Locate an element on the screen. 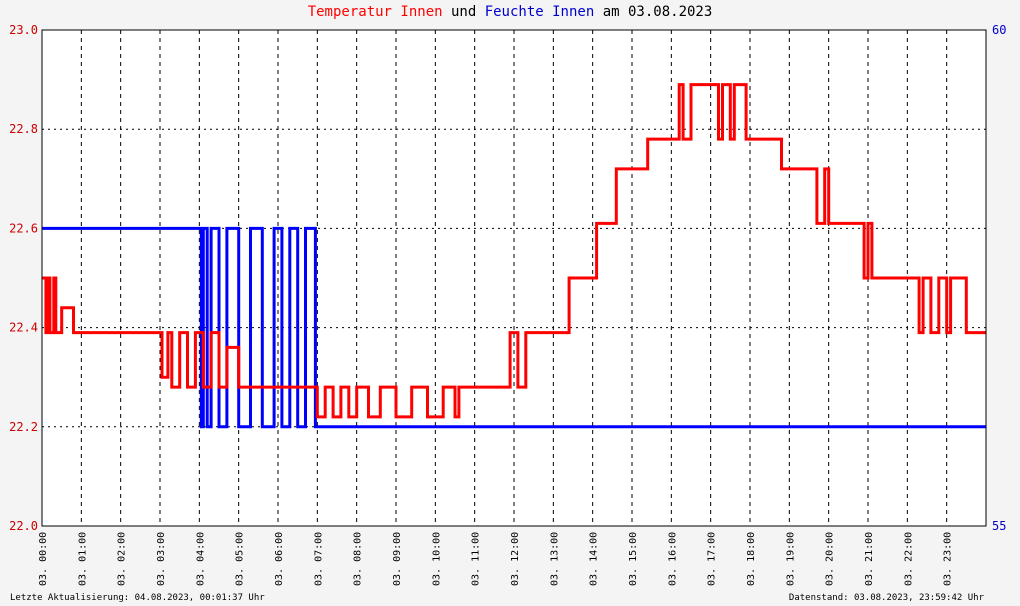 The image size is (1020, 606). x-tick-label: 03. 13:00 is located at coordinates (554, 559).